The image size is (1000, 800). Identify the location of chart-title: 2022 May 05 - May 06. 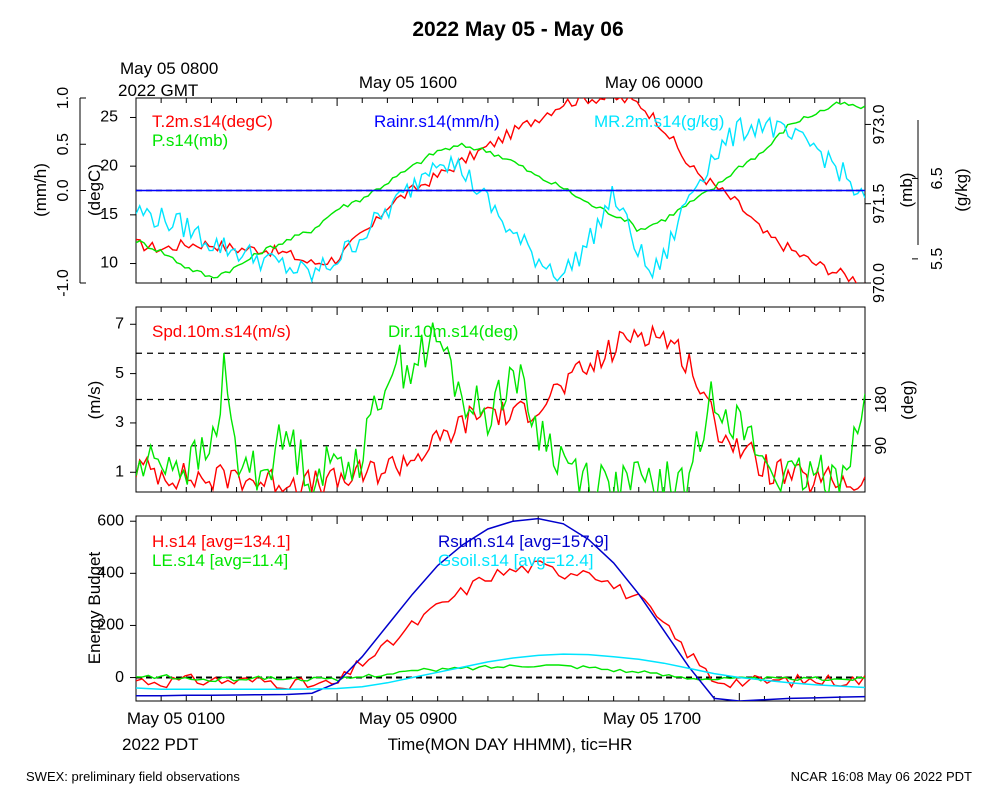
(517, 29).